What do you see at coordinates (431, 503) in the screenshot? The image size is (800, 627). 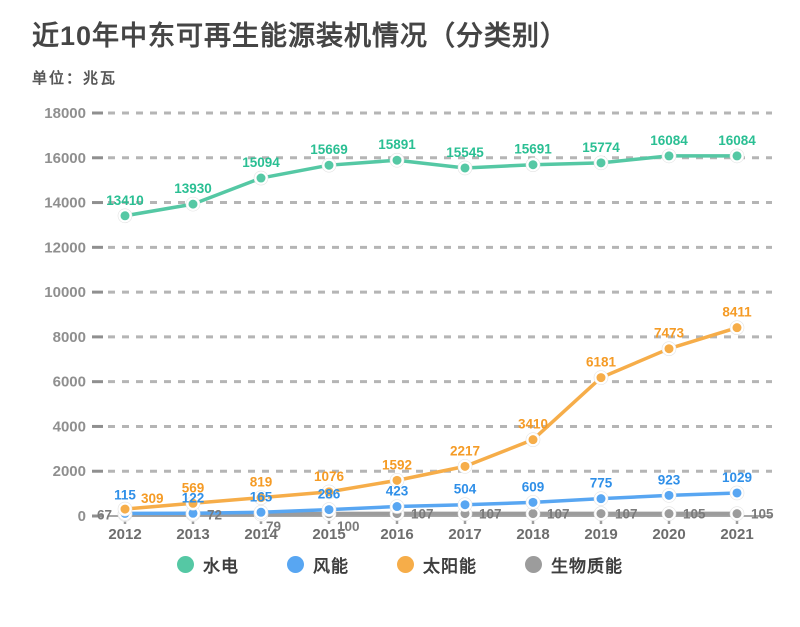 I see `series-line-wind` at bounding box center [431, 503].